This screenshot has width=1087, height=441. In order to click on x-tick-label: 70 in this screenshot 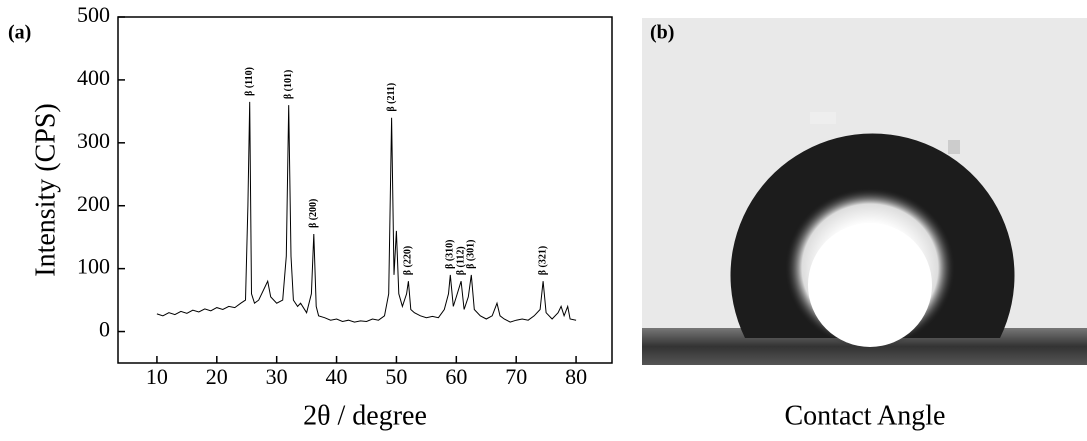, I will do `click(516, 376)`.